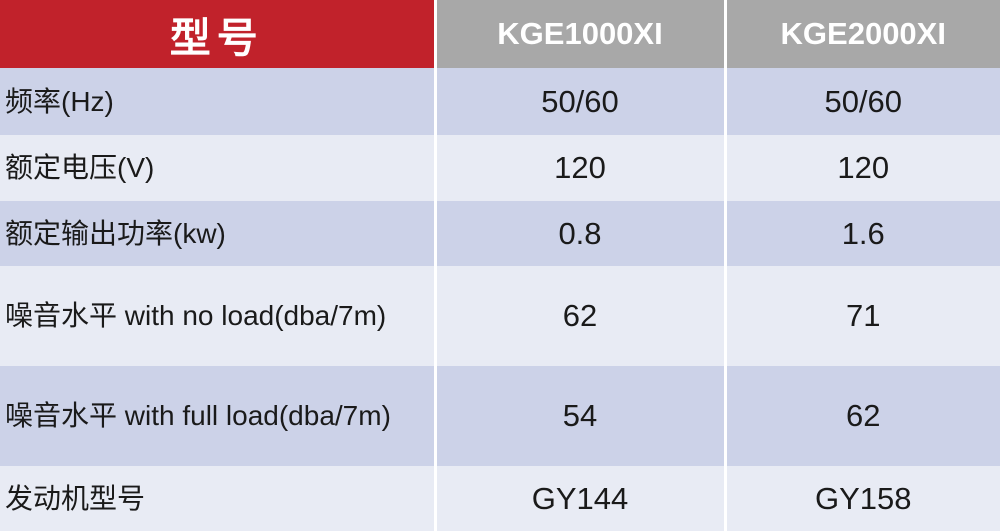  I want to click on table-header: 型号 KGE1000XI KGE2000XI, so click(500, 34).